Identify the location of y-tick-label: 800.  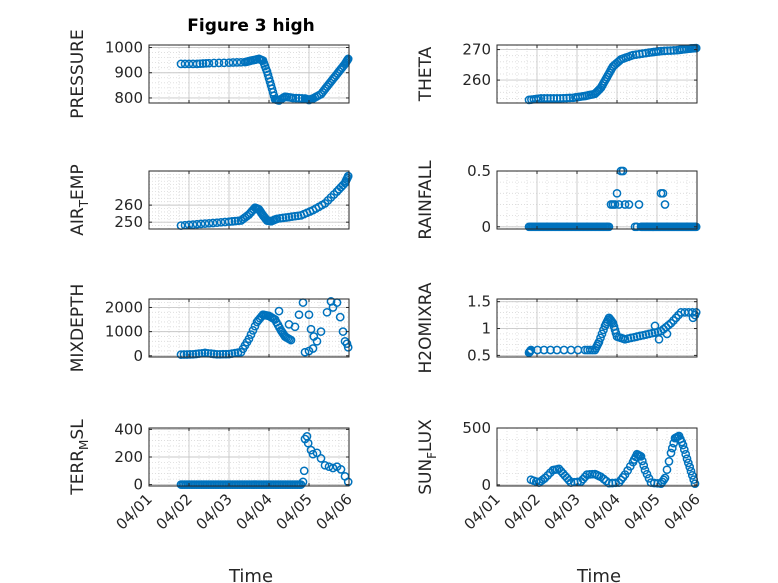
(128, 98).